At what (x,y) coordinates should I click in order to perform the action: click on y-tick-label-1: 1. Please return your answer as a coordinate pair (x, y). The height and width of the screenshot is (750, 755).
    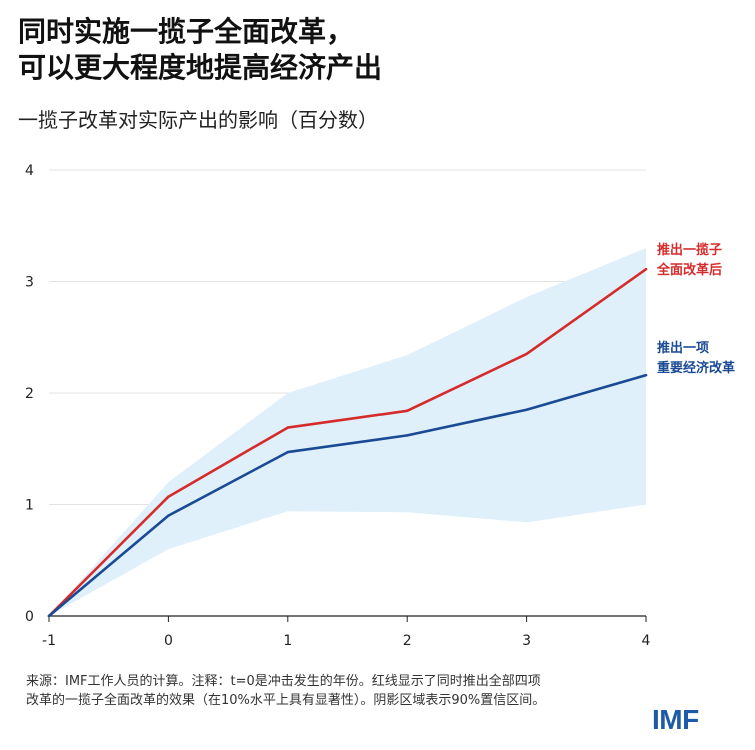
    Looking at the image, I should click on (29, 506).